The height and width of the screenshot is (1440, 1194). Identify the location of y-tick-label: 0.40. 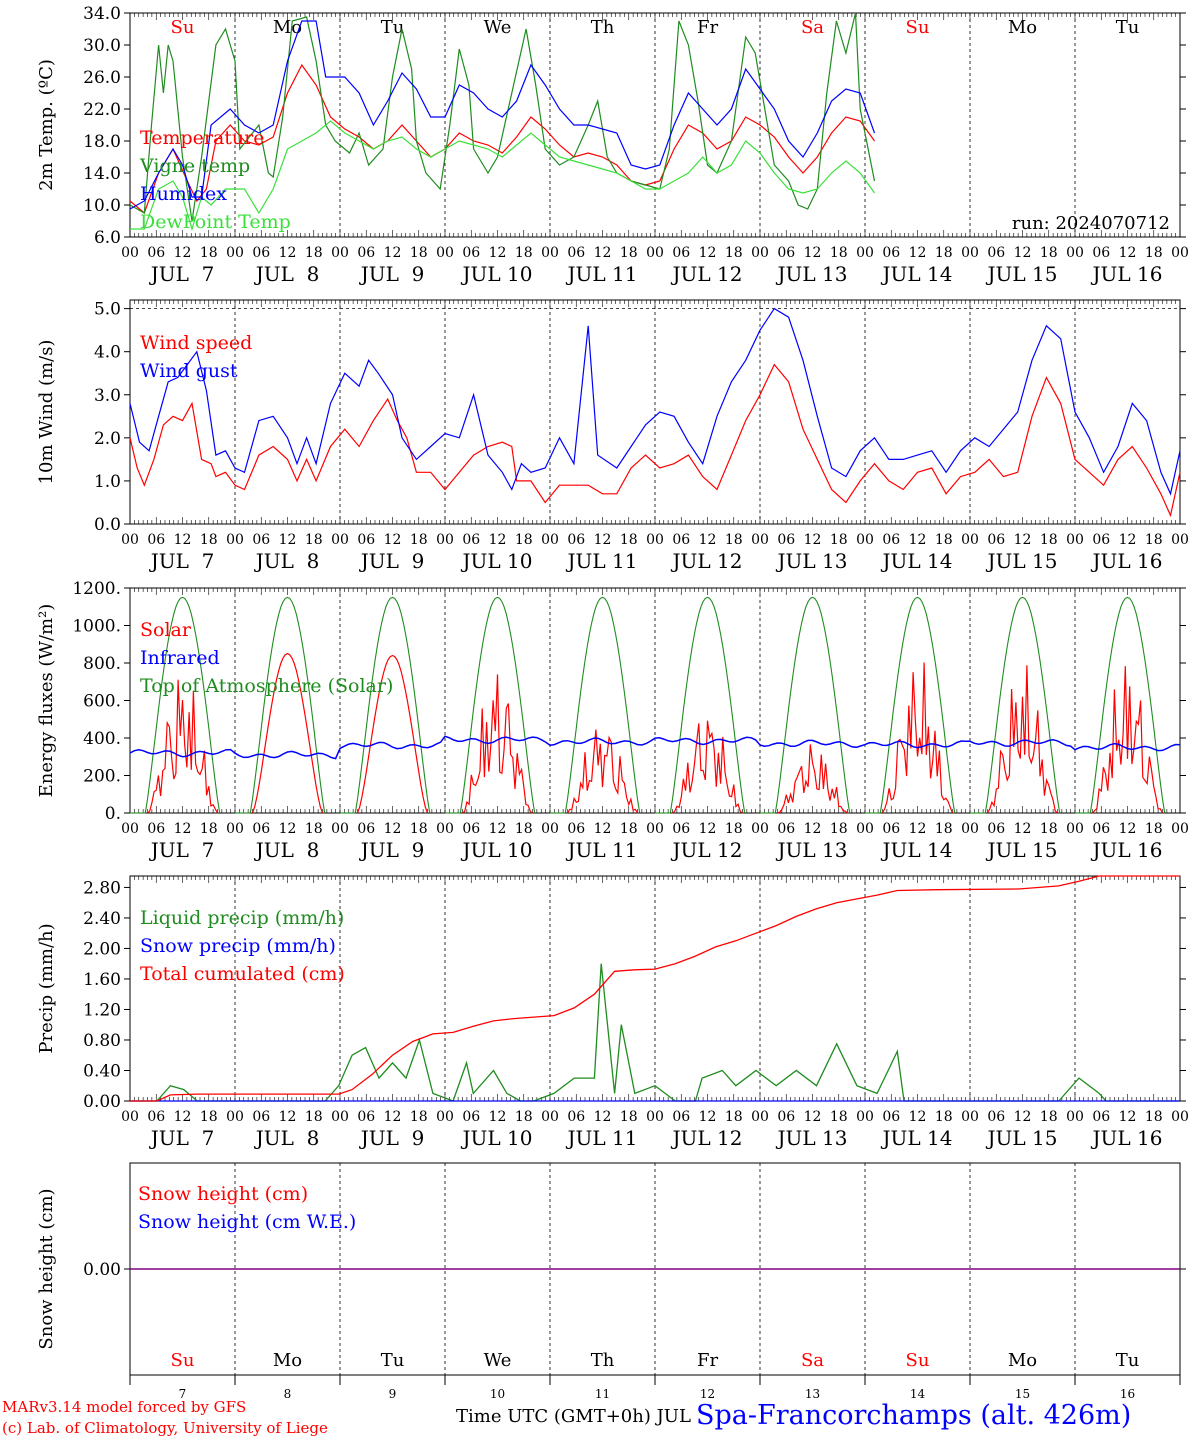
(102, 1071).